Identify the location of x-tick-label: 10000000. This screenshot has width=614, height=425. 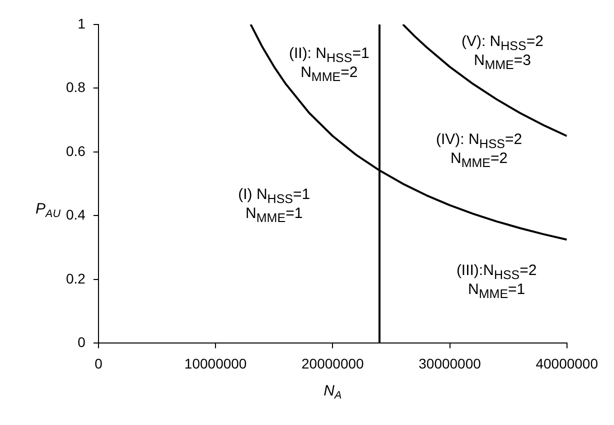
(215, 363).